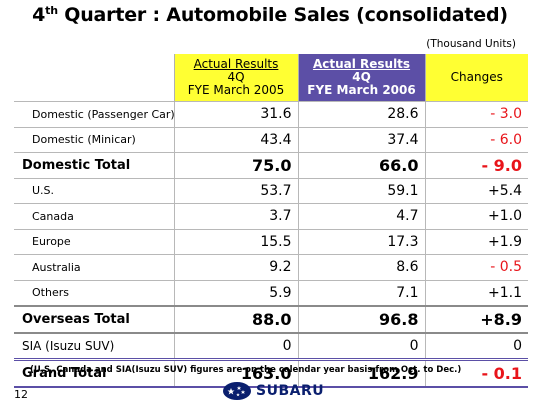  I want to click on table-row-total: Domestic Total 75.0 66.0 - 9.0, so click(271, 165).